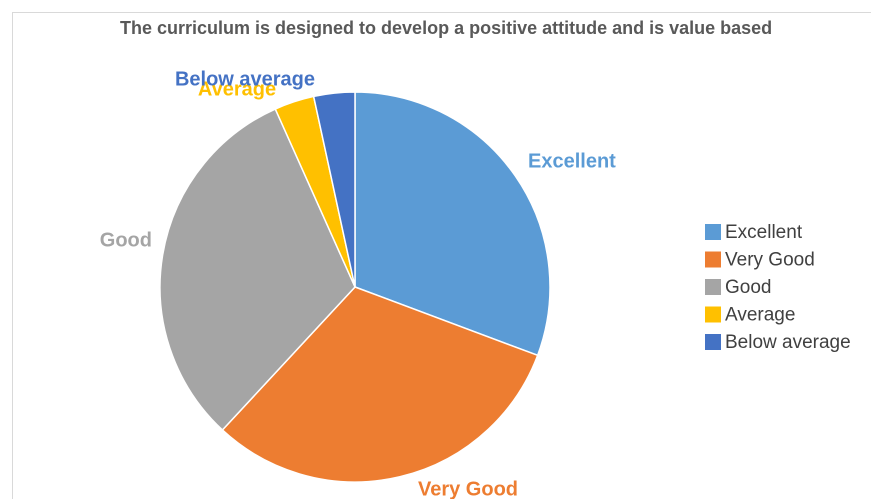  What do you see at coordinates (770, 260) in the screenshot?
I see `legend-label: Very Good` at bounding box center [770, 260].